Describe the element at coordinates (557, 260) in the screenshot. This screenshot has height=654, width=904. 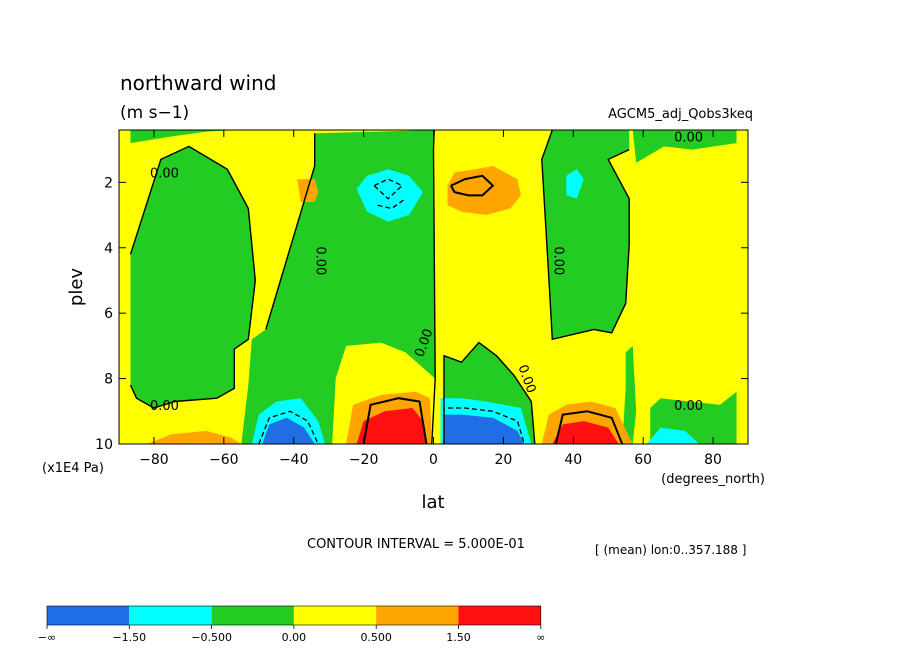
I see `contour-label-4: 0.00` at that location.